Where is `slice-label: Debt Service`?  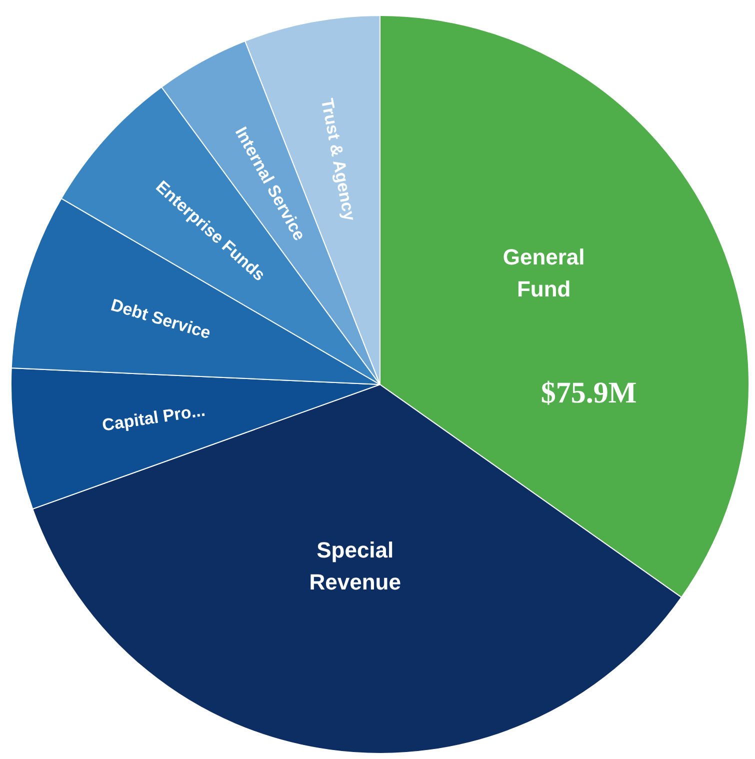 slice-label: Debt Service is located at coordinates (160, 319).